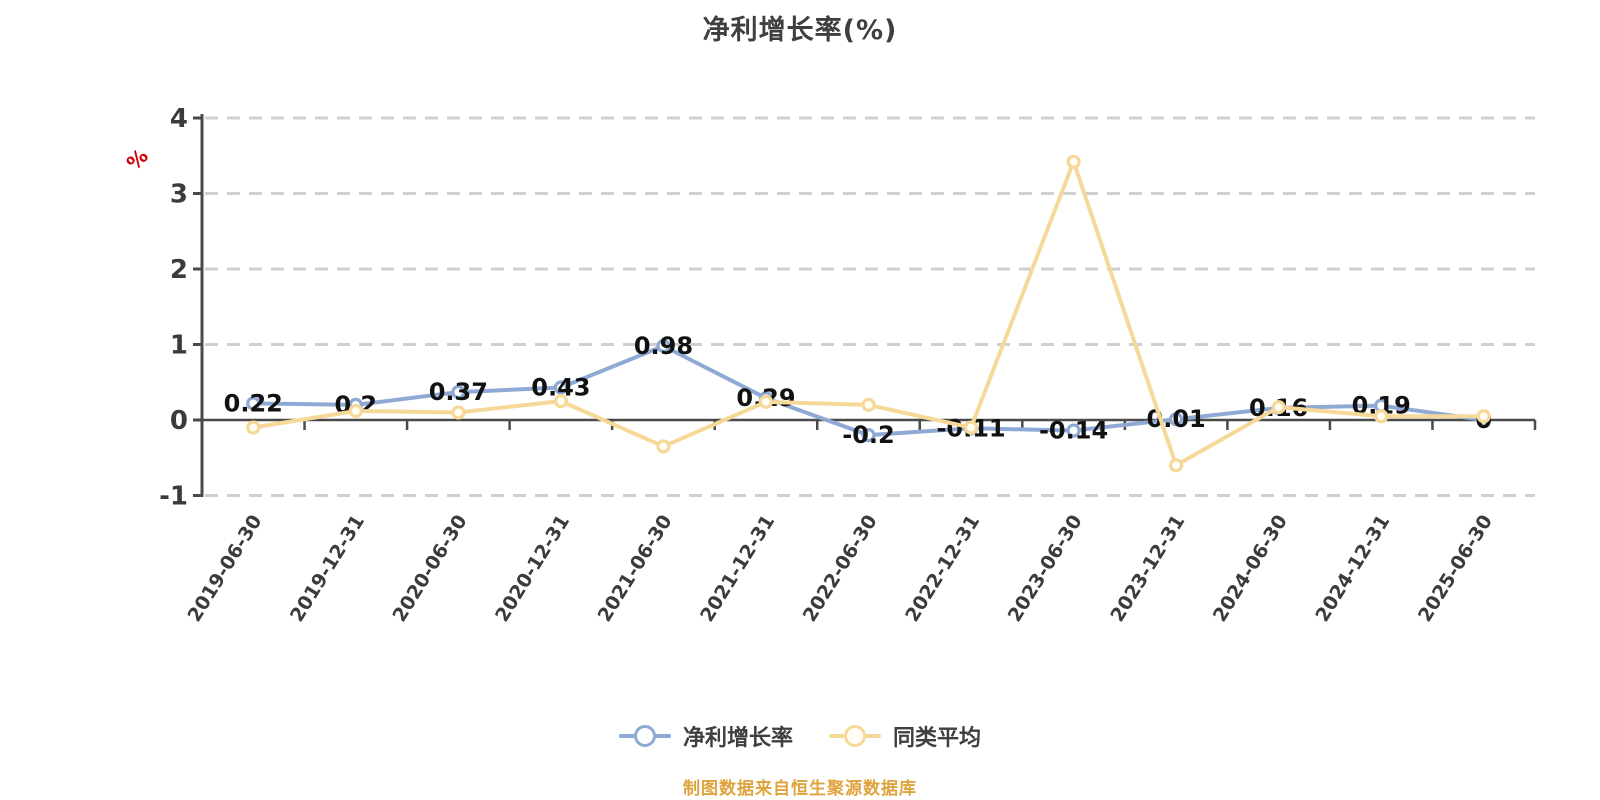 Image resolution: width=1600 pixels, height=800 pixels. What do you see at coordinates (224, 568) in the screenshot?
I see `x-tick-label: 2019-06-30` at bounding box center [224, 568].